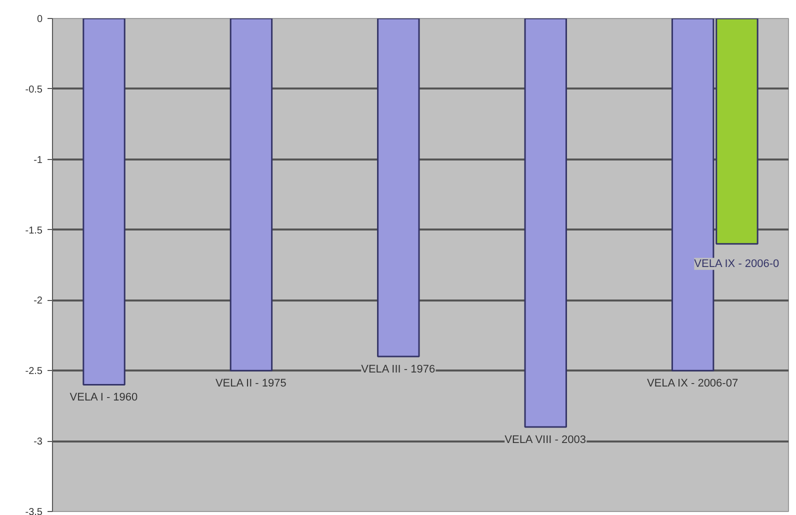 Image resolution: width=796 pixels, height=515 pixels. What do you see at coordinates (34, 372) in the screenshot?
I see `y-tick-label: -2.5` at bounding box center [34, 372].